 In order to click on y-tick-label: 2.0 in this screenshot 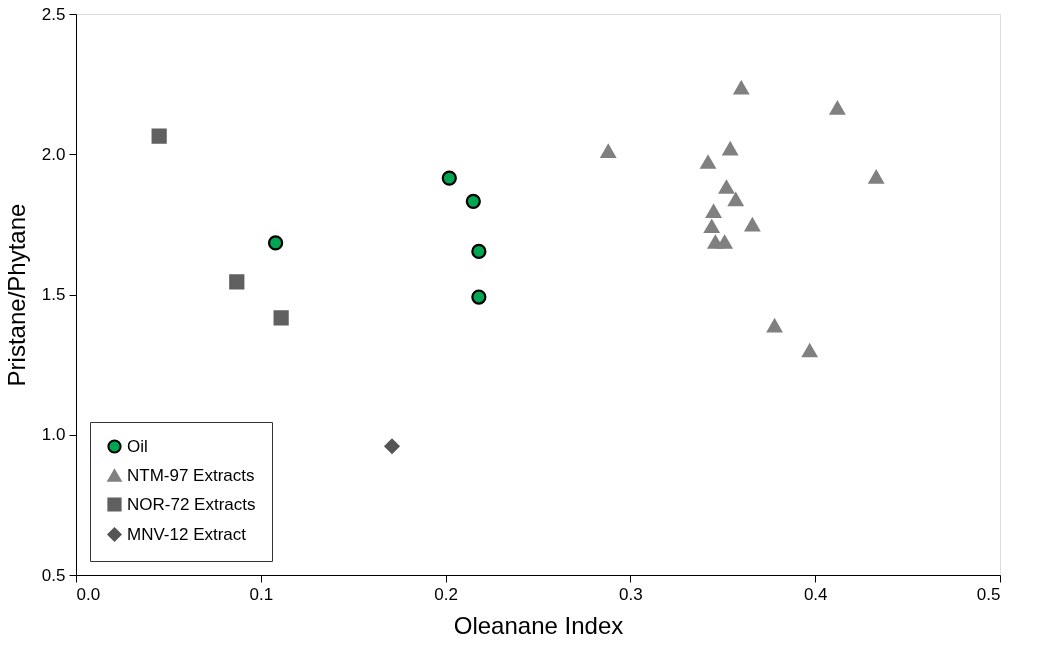, I will do `click(53, 154)`.